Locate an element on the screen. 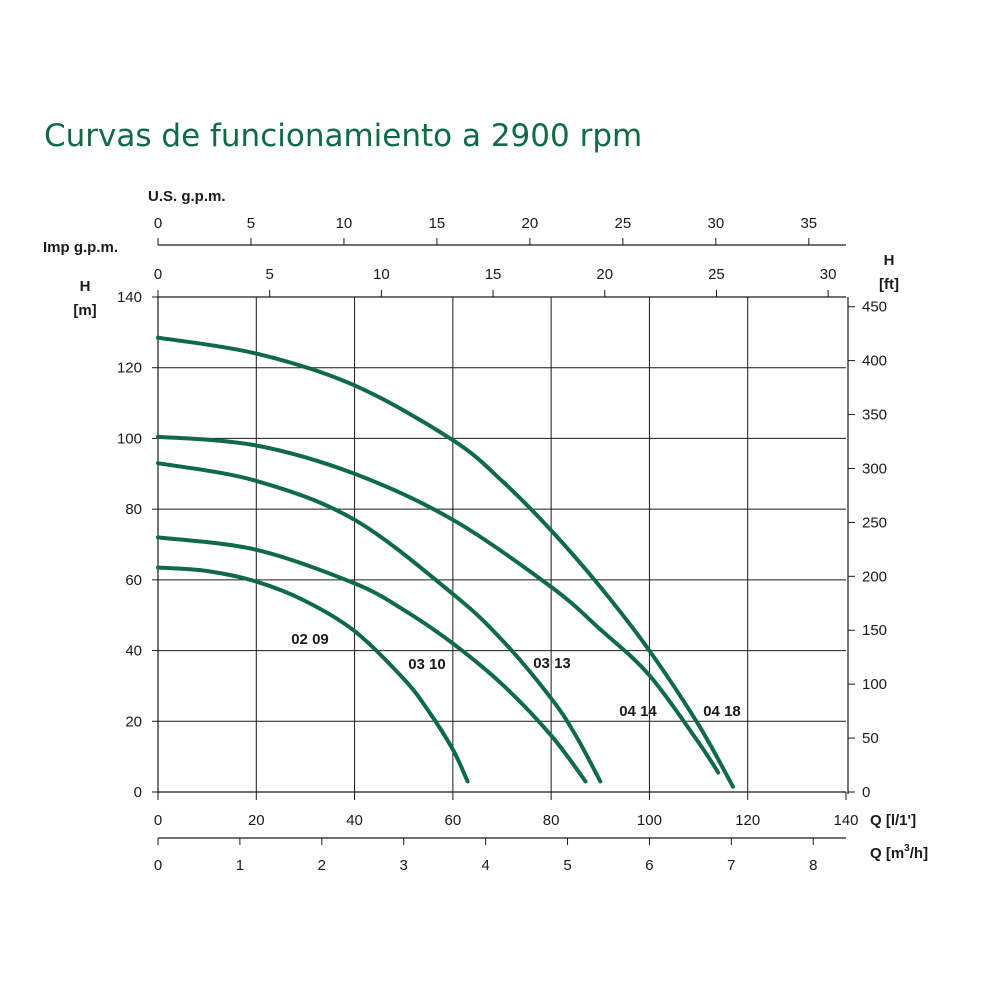 This screenshot has width=1000, height=1000. y-axis-label-ft-bottom: [ft] is located at coordinates (889, 284).